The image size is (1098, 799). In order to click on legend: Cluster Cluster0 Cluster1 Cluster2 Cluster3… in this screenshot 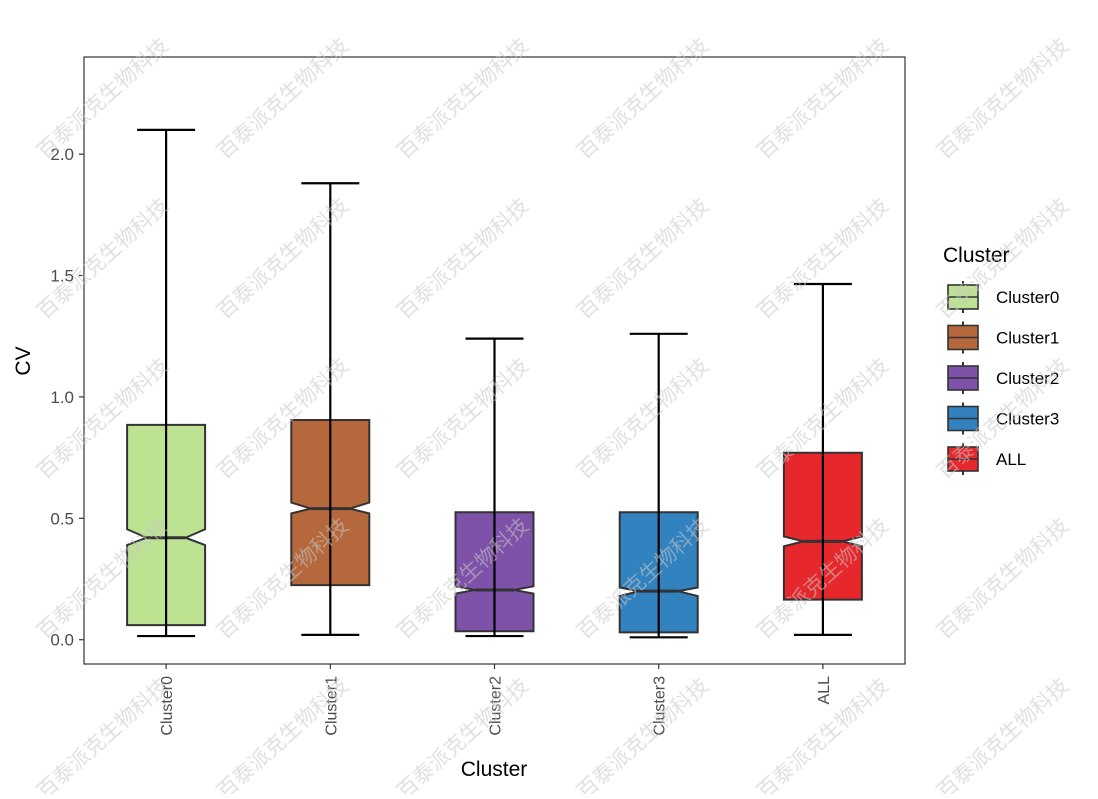, I will do `click(1001, 359)`.